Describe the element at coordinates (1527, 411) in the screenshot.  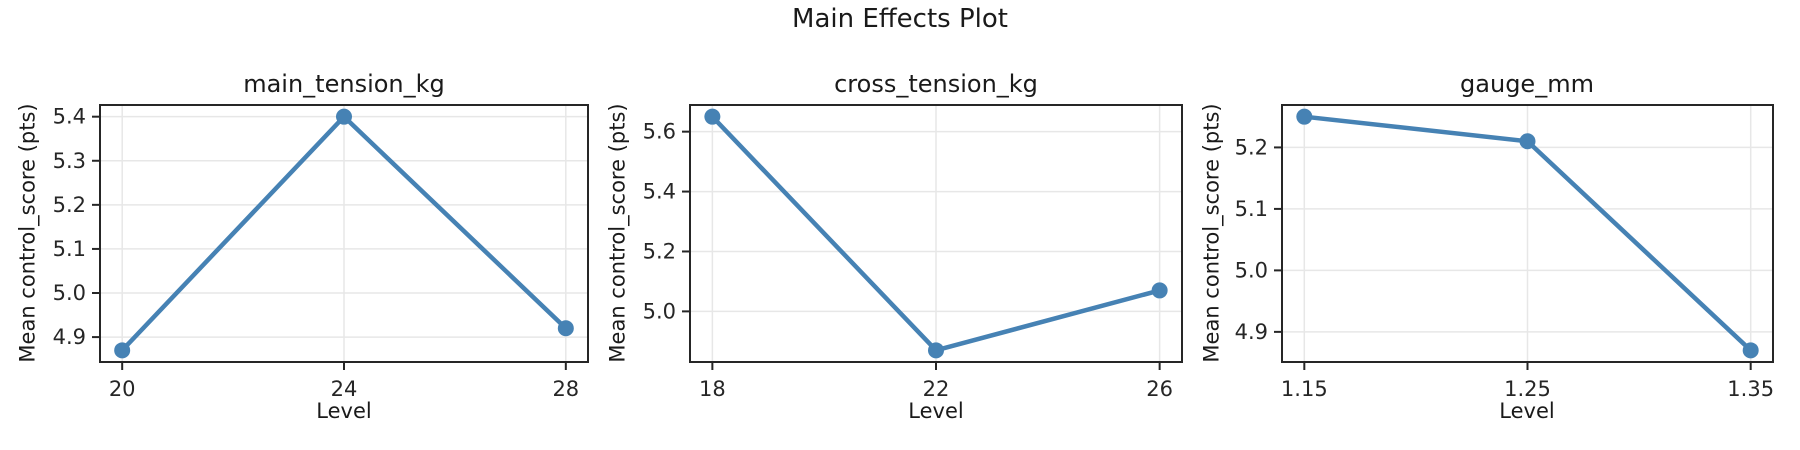
I see `x-axis-label-3: Level` at that location.